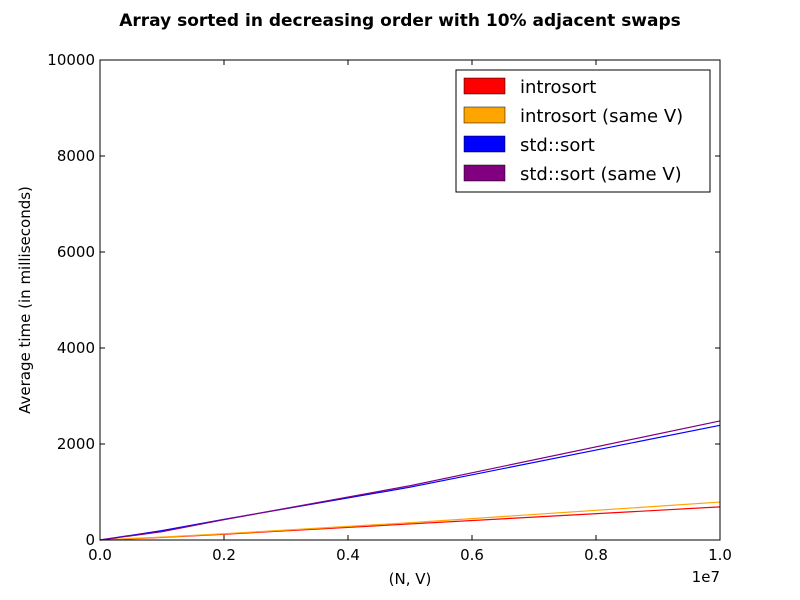 This screenshot has height=600, width=800. Describe the element at coordinates (90, 540) in the screenshot. I see `y-tick-label-0: 0` at that location.